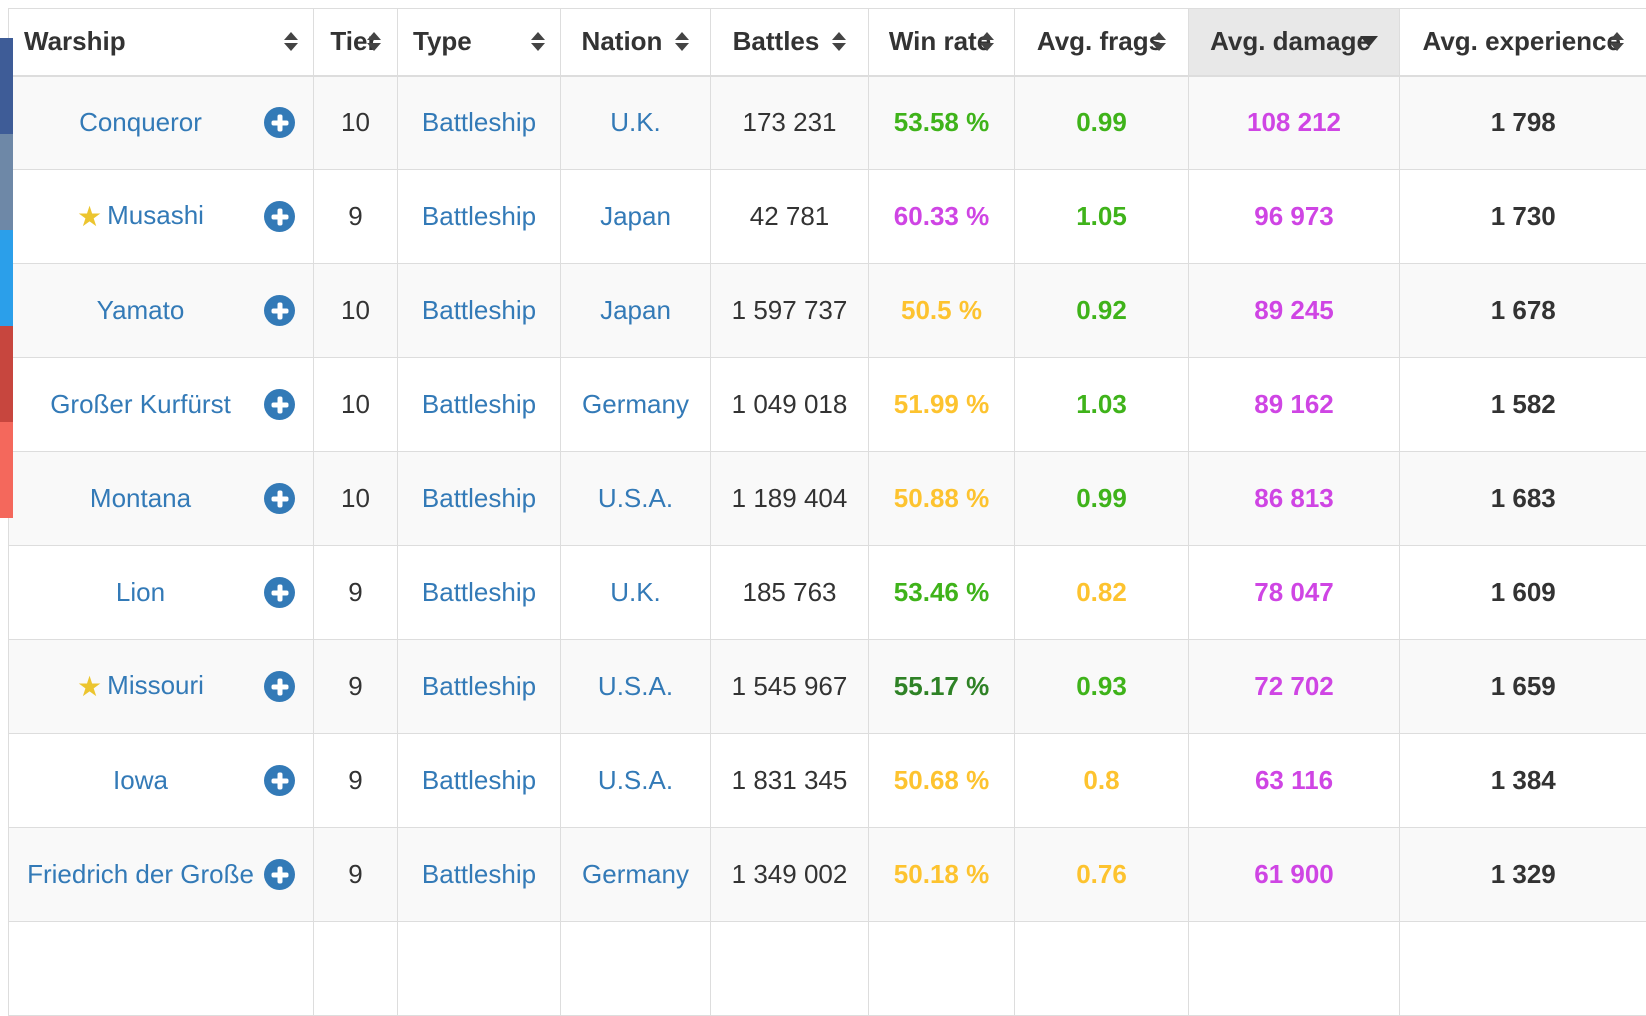 Image resolution: width=1646 pixels, height=1016 pixels. I want to click on column-header-win_rate: Win rate, so click(942, 42).